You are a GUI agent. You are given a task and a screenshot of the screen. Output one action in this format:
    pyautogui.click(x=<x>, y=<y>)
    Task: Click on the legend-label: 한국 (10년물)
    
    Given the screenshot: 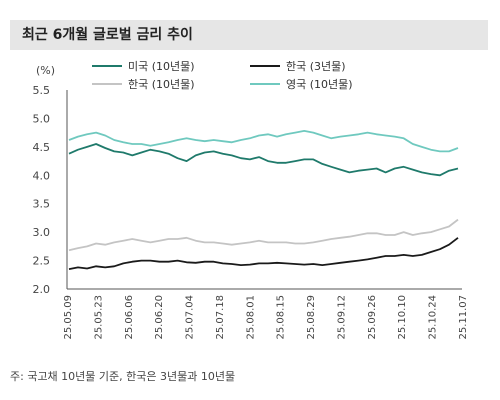 What is the action you would take?
    pyautogui.click(x=161, y=84)
    